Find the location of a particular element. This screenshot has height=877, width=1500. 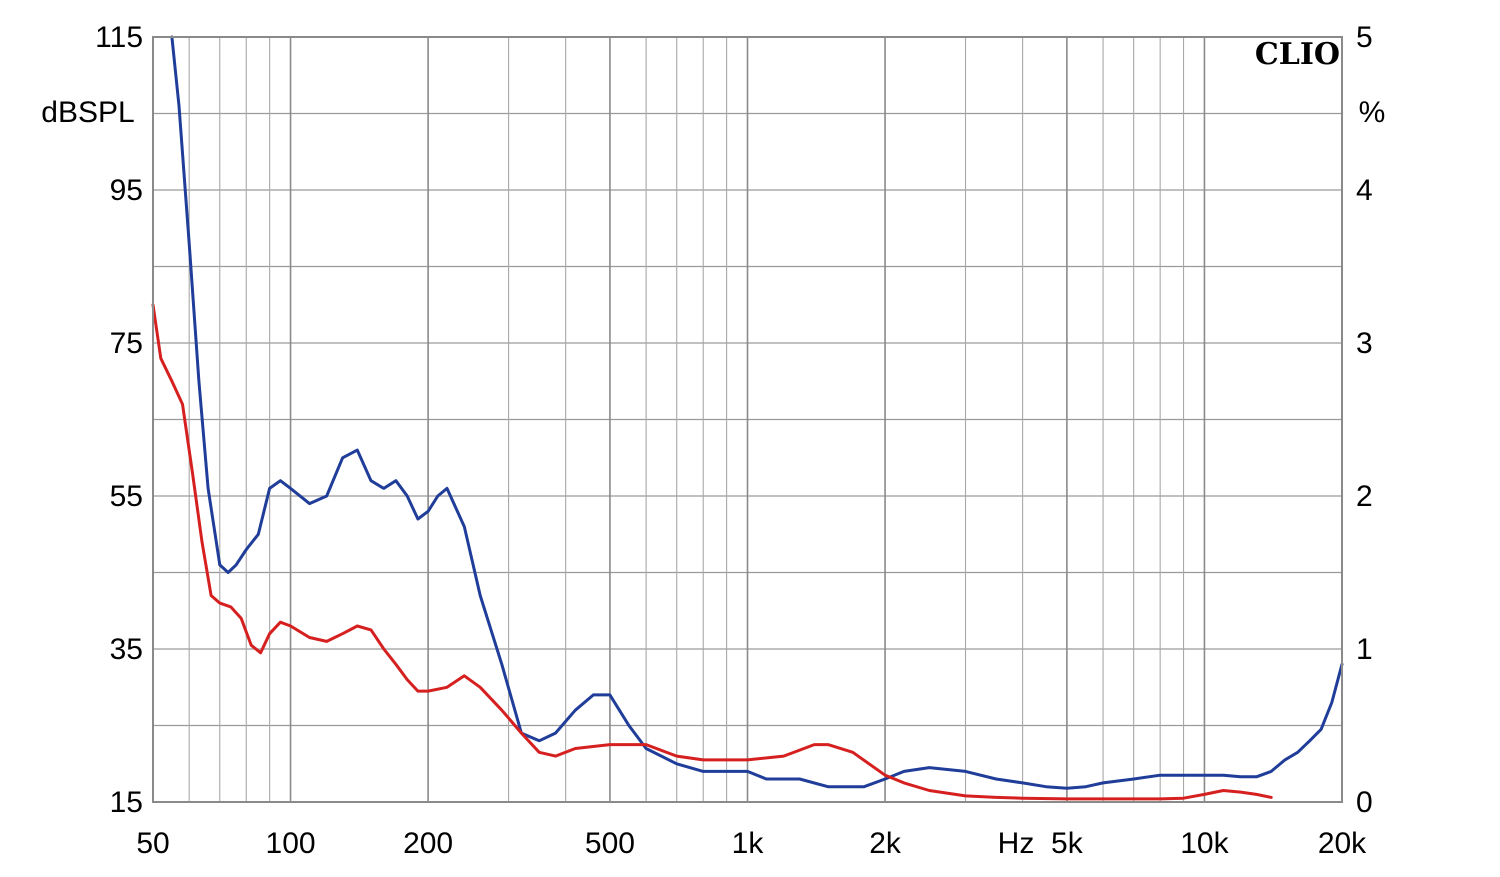

x-axis-tick-labels: 50 100 200 500 1k 2k 5k 10k 20k is located at coordinates (751, 843).